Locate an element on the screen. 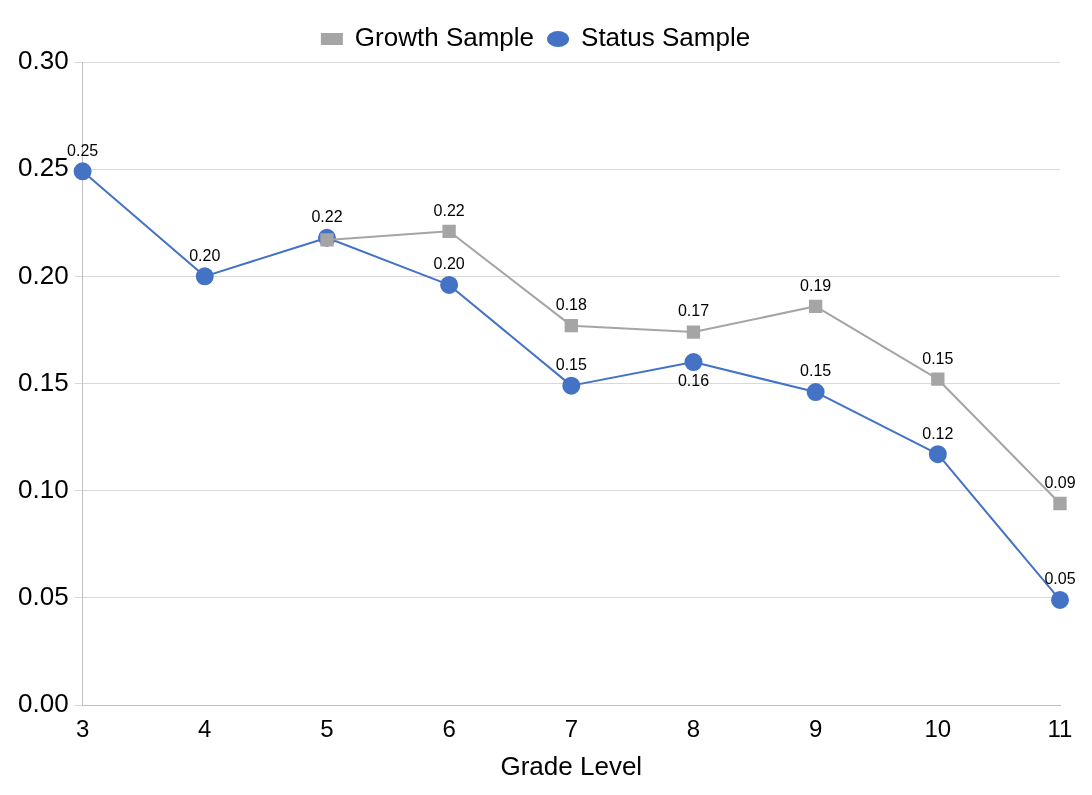  y-tick-label: 0.30 is located at coordinates (43, 60).